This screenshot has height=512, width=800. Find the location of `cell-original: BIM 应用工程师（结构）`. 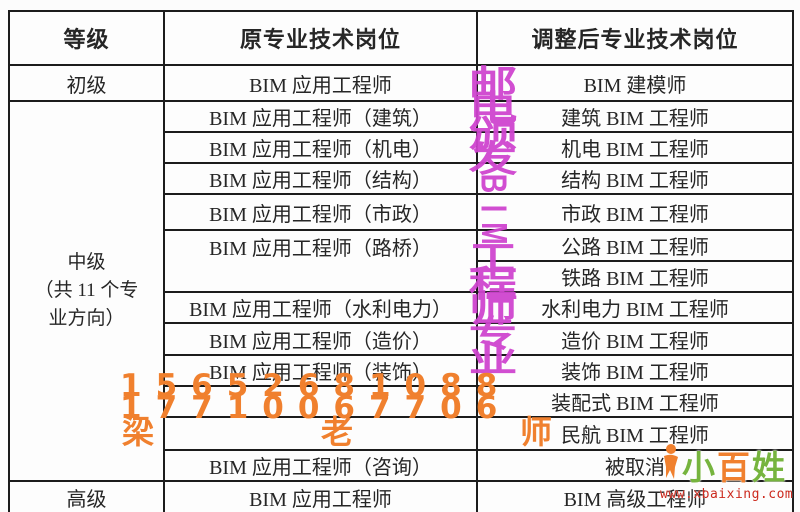

cell-original: BIM 应用工程师（结构） is located at coordinates (320, 178).